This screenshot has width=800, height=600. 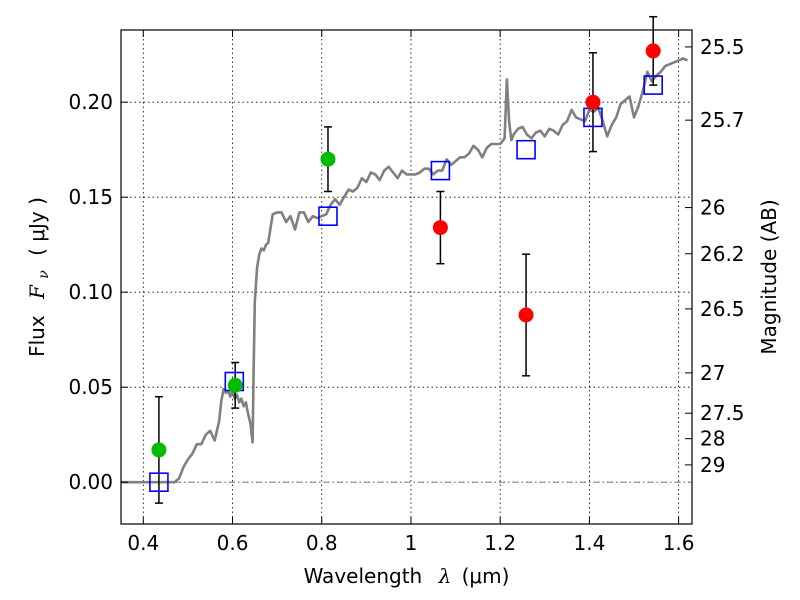 I want to click on y-tick-label: 0.05, so click(x=90, y=387).